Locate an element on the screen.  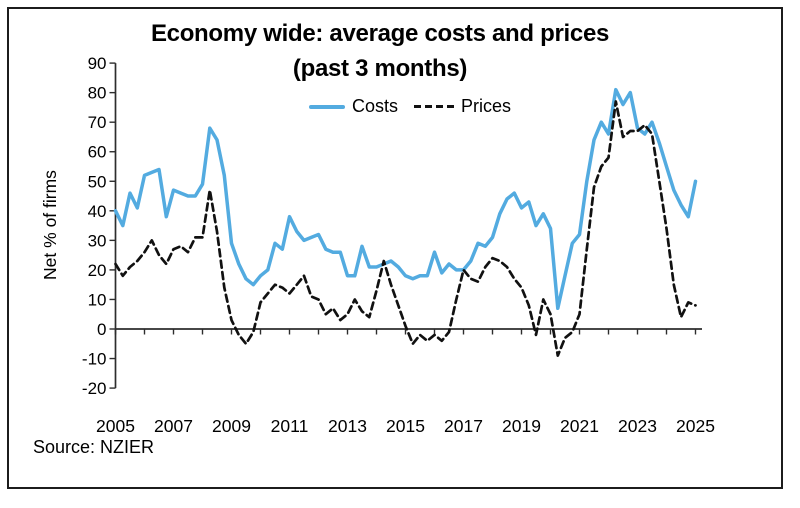
legend-label-prices: Prices is located at coordinates (486, 106).